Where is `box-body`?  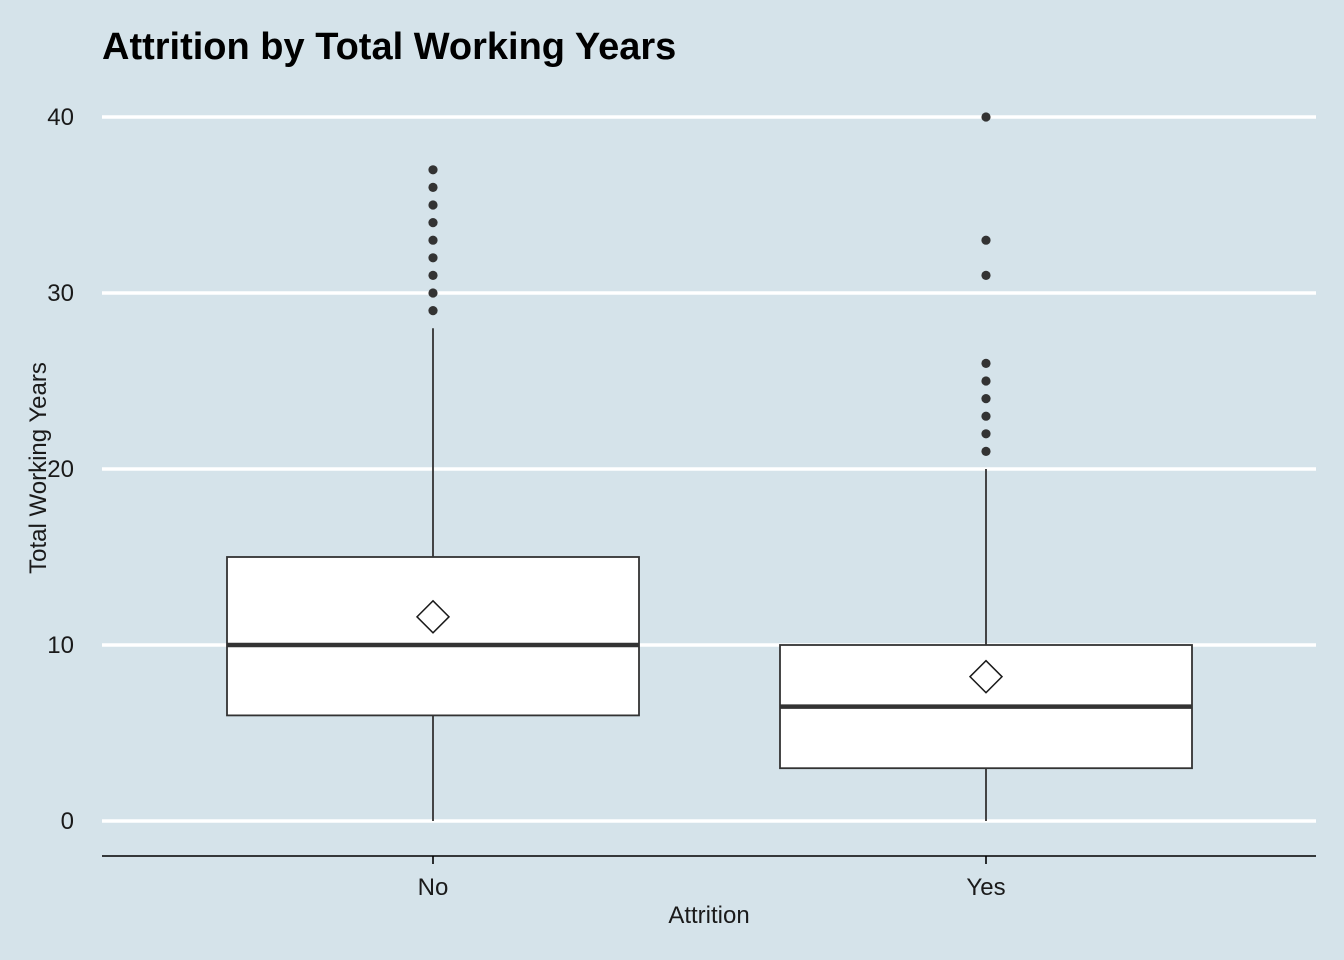
box-body is located at coordinates (433, 636).